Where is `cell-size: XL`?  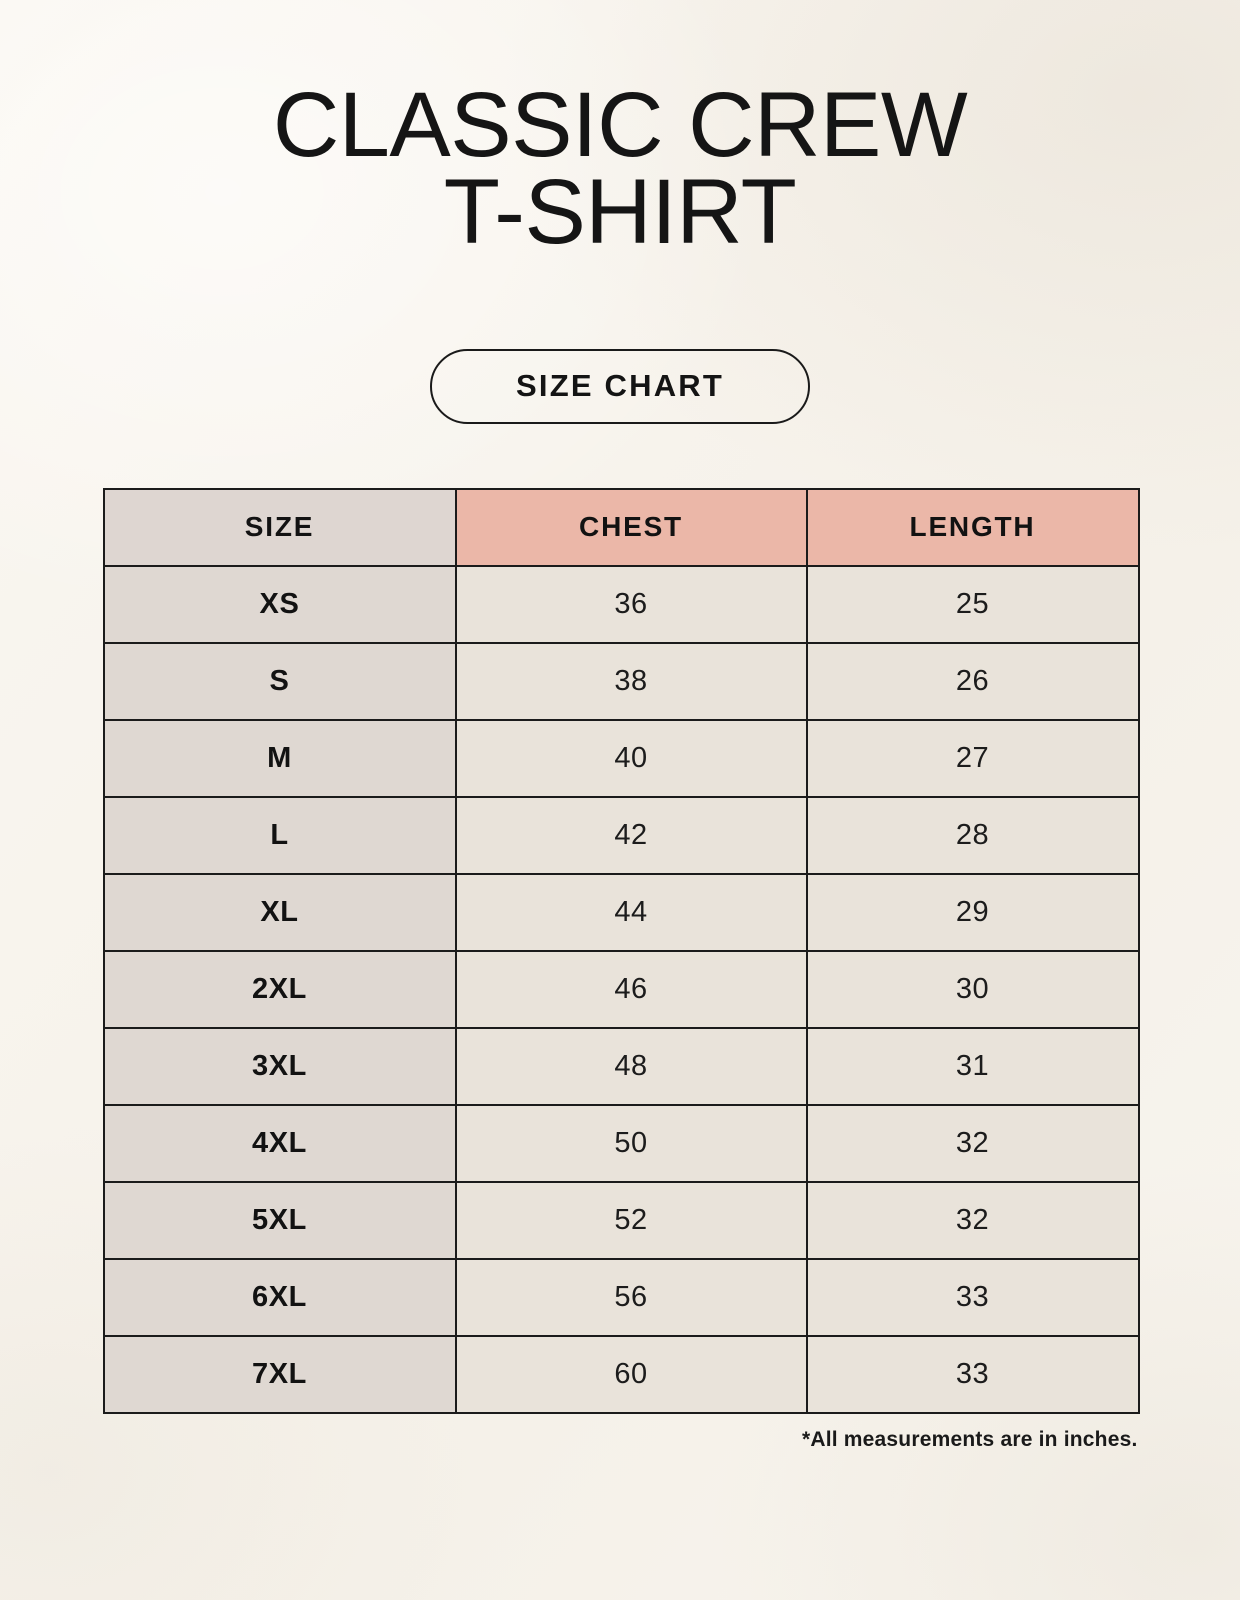
cell-size: XL is located at coordinates (279, 912).